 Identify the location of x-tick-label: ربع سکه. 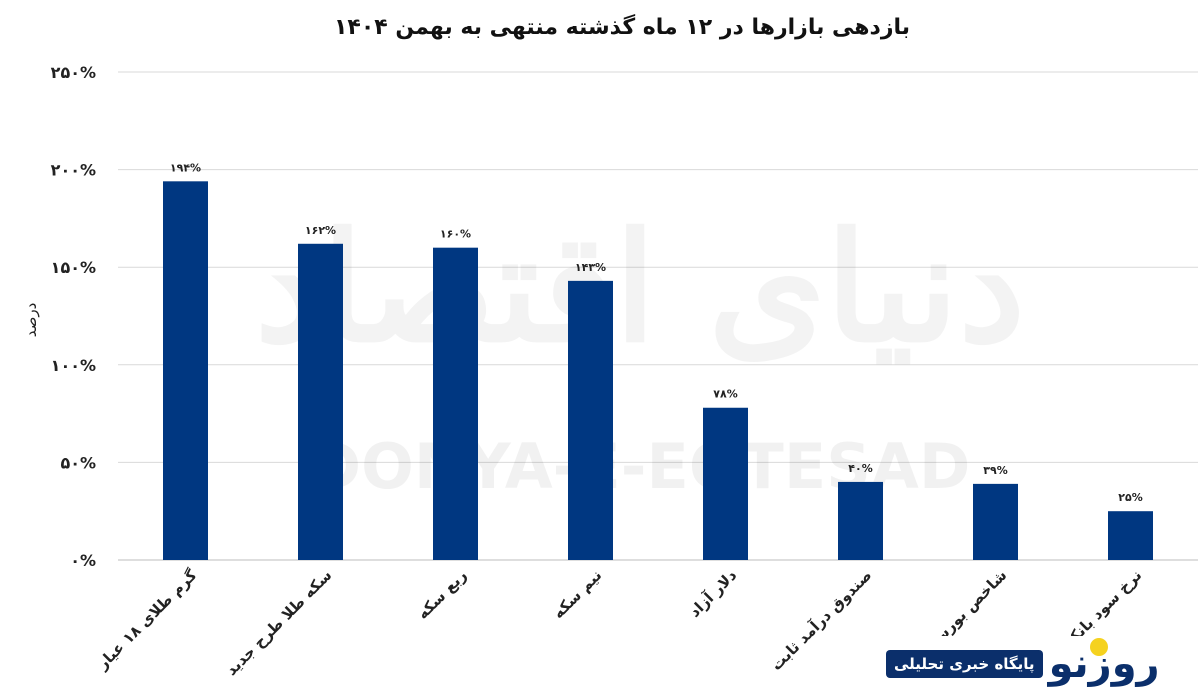
(442, 594).